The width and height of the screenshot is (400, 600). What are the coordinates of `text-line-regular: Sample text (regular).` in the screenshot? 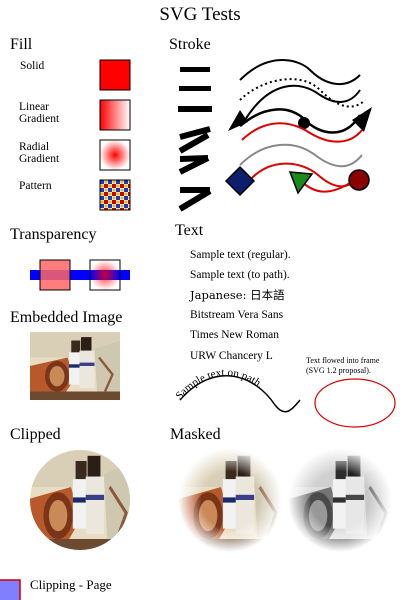 It's located at (240, 255).